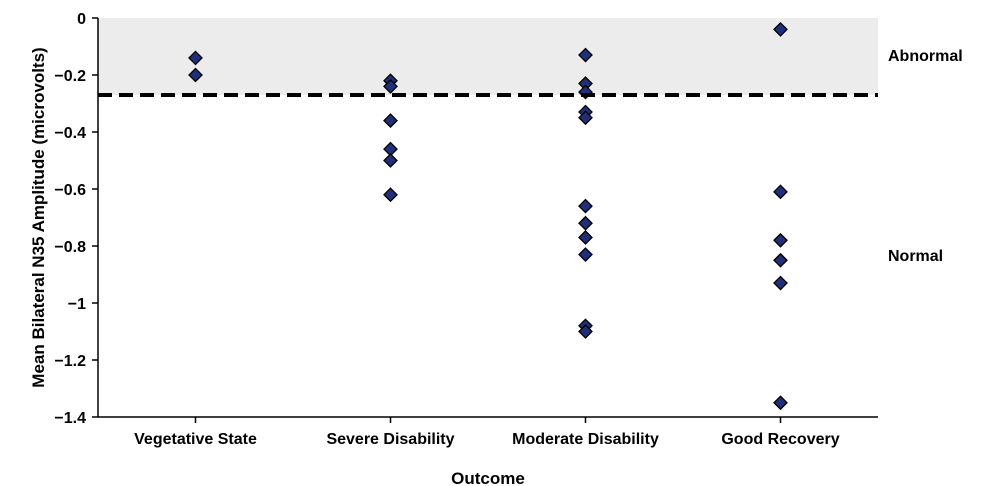  Describe the element at coordinates (77, 304) in the screenshot. I see `y-tick-label: −1` at that location.